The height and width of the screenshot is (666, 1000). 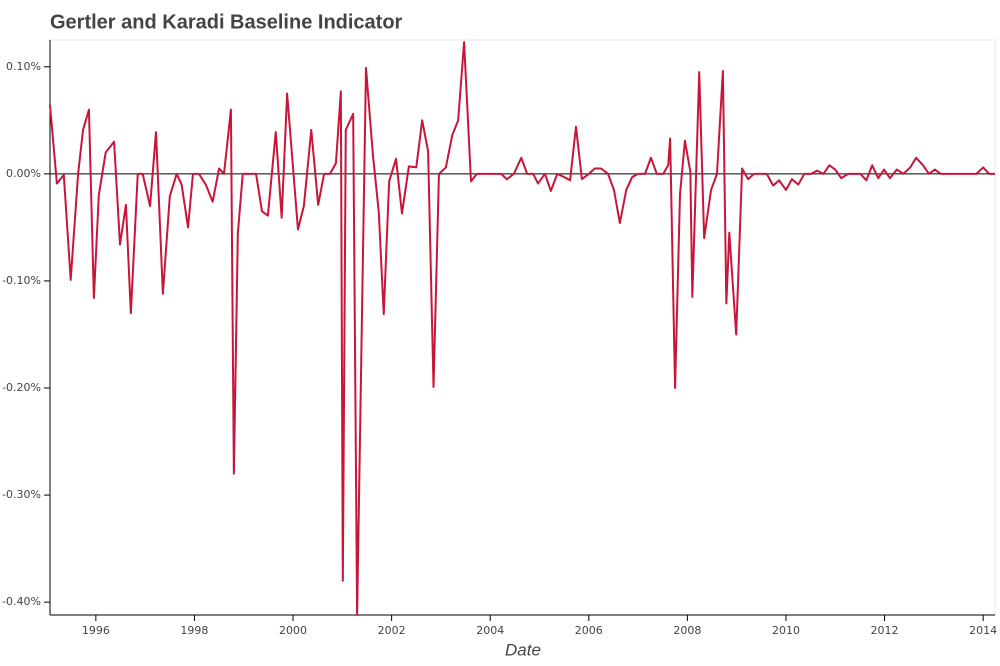 I want to click on y-tick-label: -0.10%, so click(x=21, y=280).